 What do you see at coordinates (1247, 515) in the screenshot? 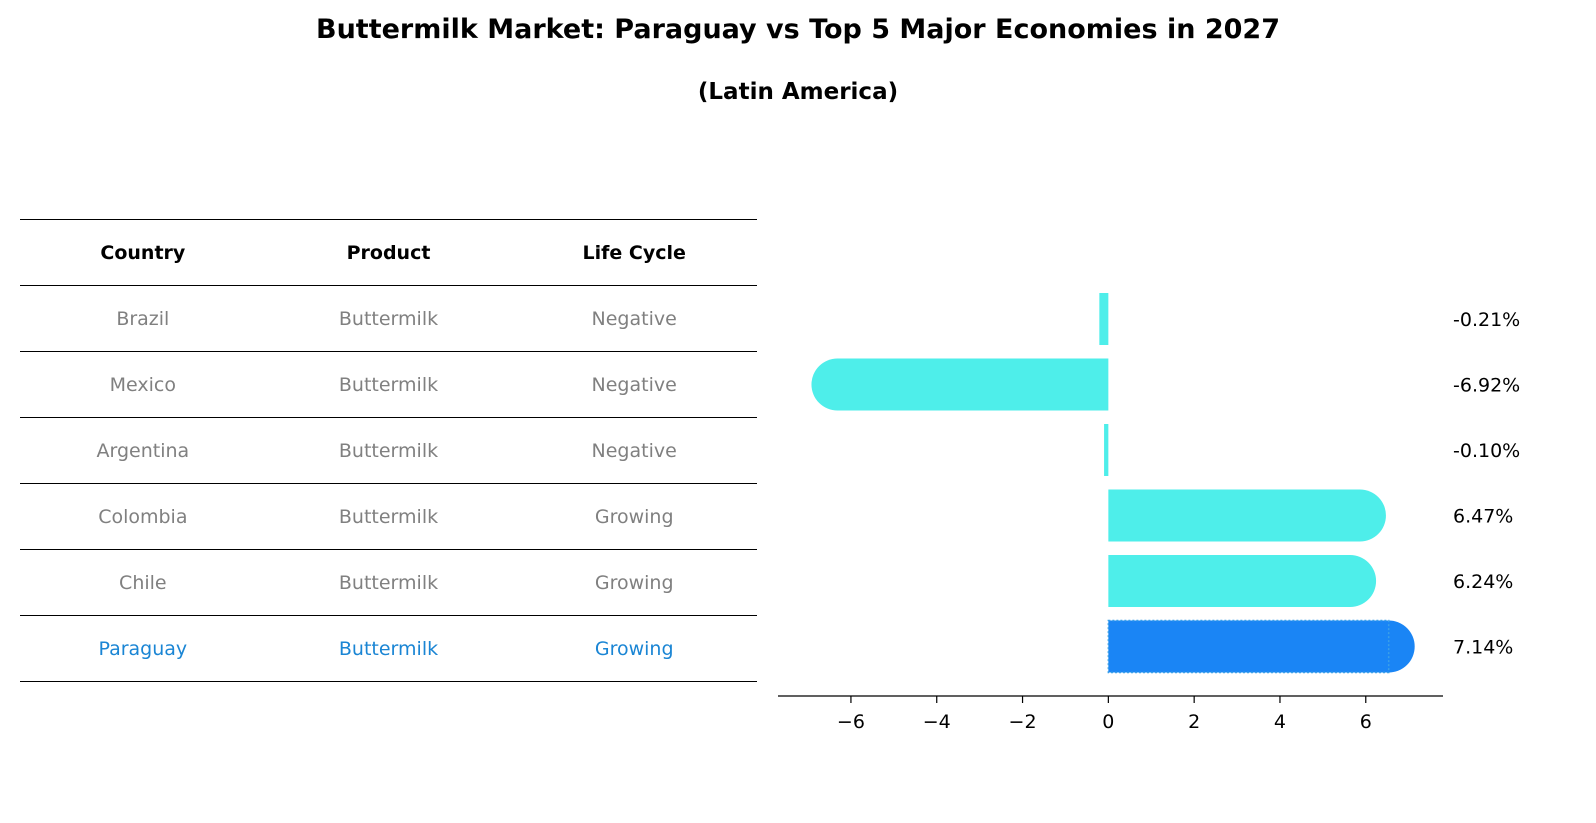
I see `bar-colombia` at bounding box center [1247, 515].